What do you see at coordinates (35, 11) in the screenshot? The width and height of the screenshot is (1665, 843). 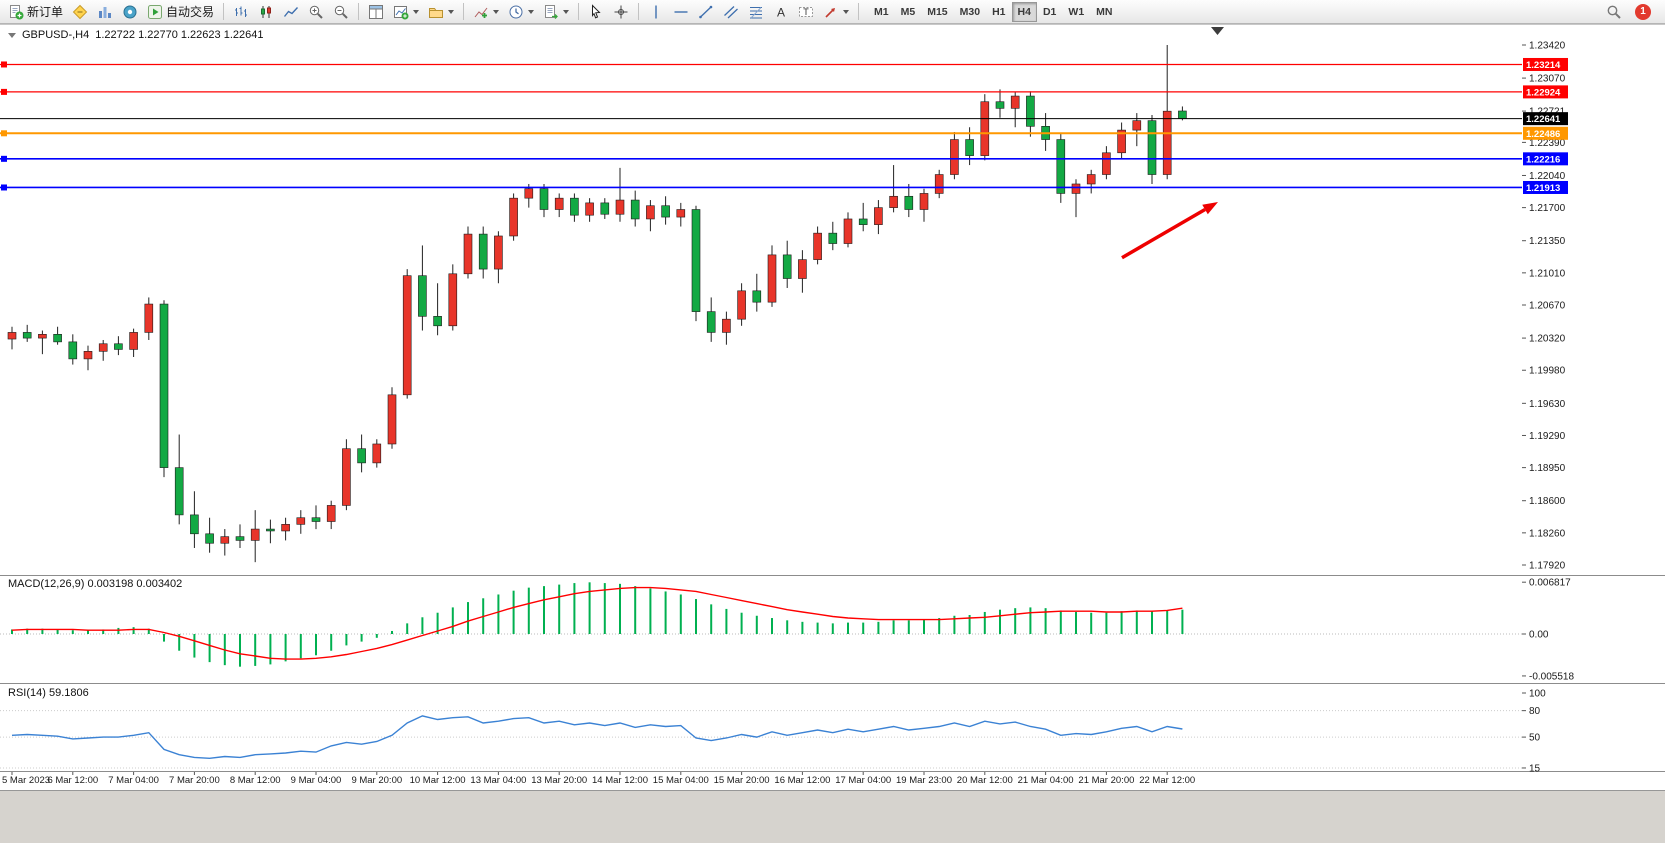 I see `new-order-button: 新订单` at bounding box center [35, 11].